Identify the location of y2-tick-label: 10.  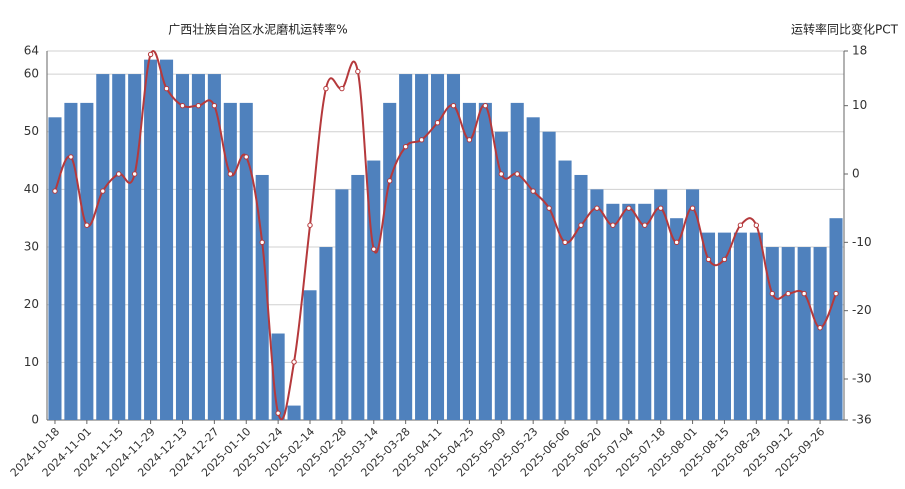
(859, 105).